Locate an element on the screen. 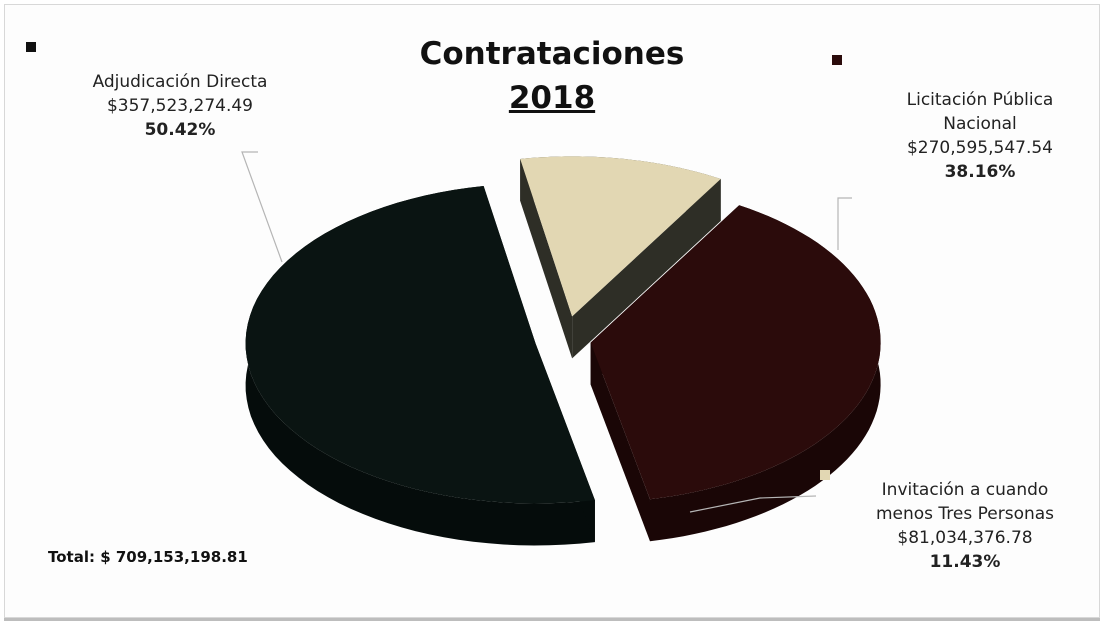 The height and width of the screenshot is (624, 1104). data-label-category: Invitación a cuando is located at coordinates (965, 490).